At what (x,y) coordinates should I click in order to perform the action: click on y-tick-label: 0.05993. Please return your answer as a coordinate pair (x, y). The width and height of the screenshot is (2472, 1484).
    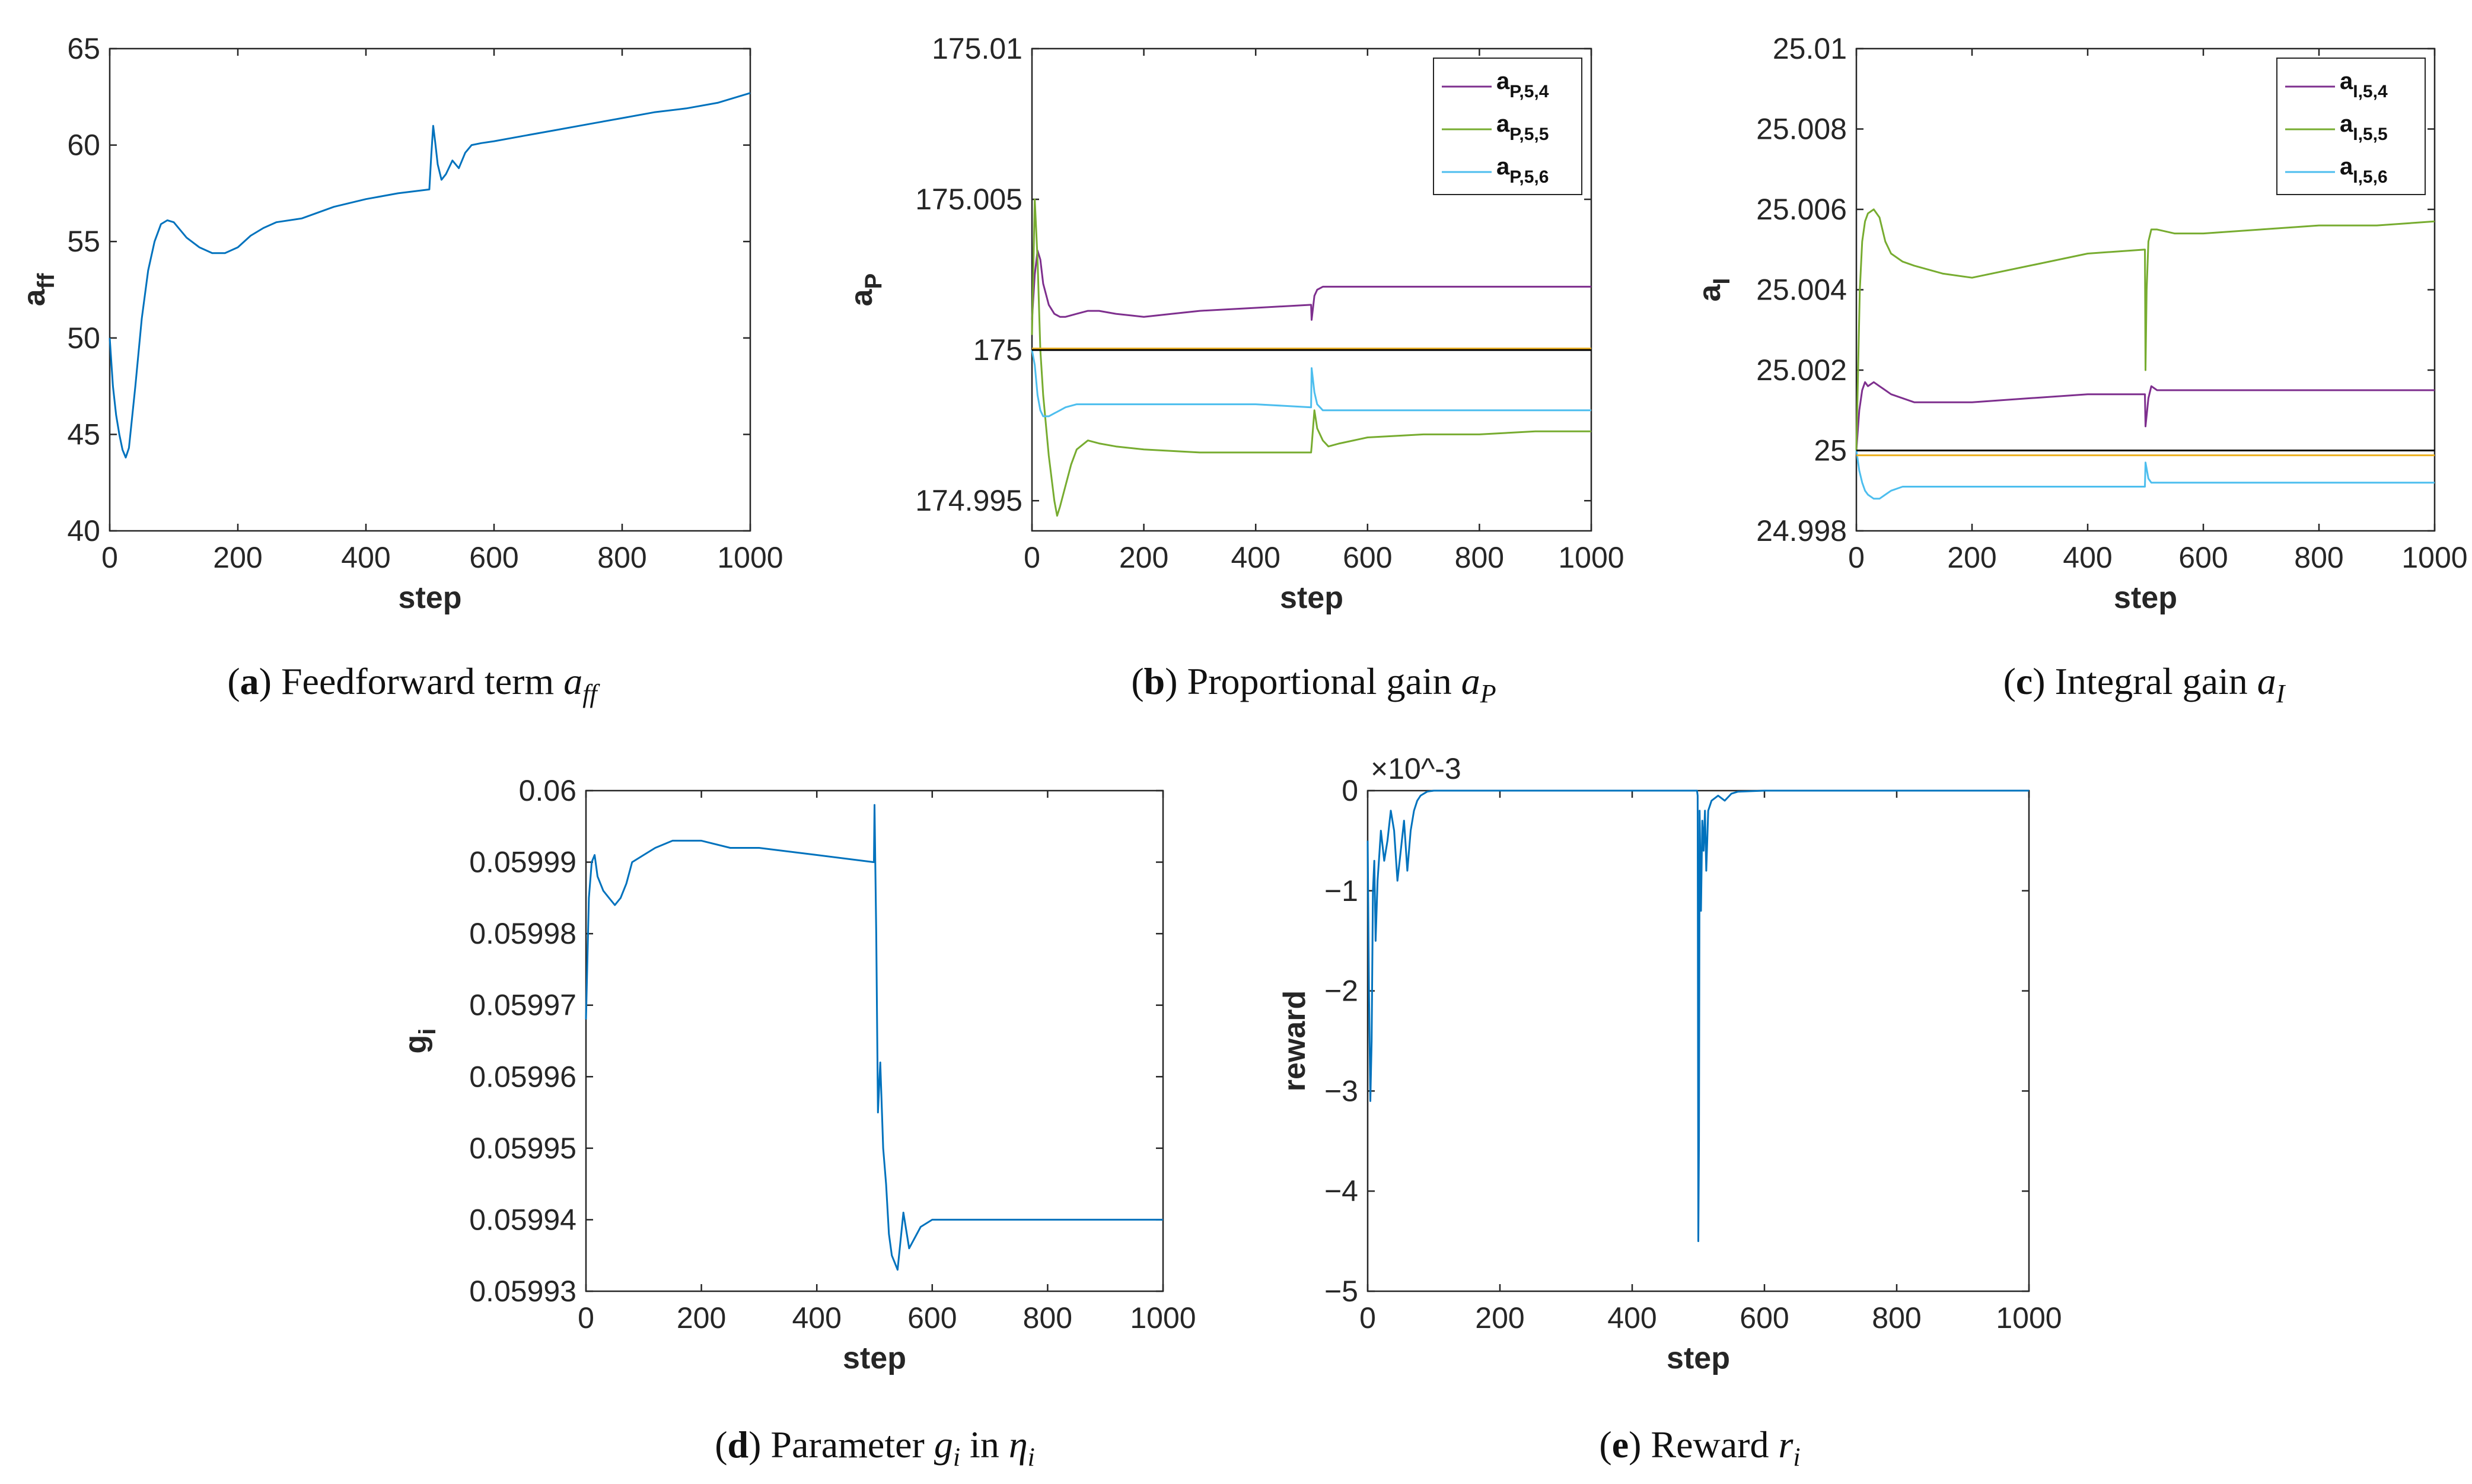
    Looking at the image, I should click on (522, 1291).